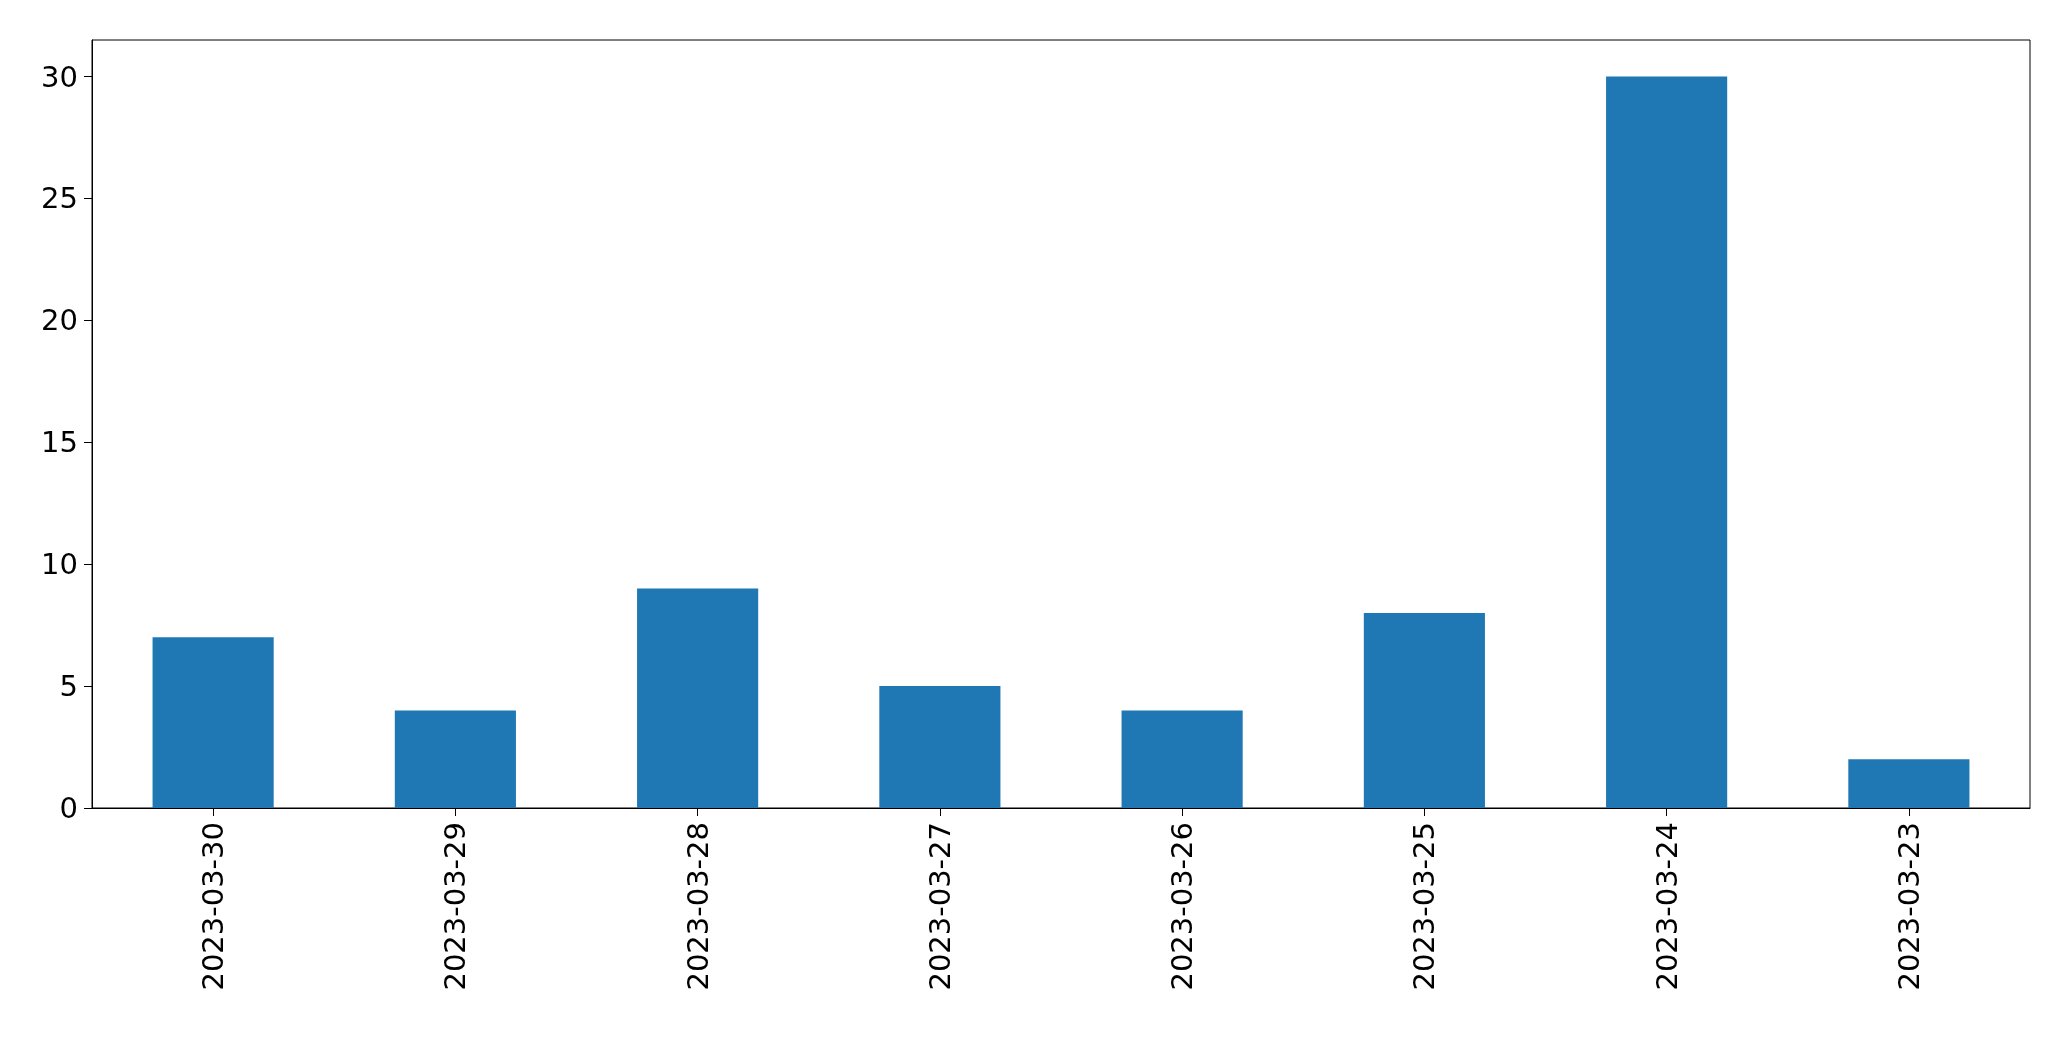 This screenshot has width=2071, height=1061. I want to click on y-tick-label: 5, so click(68, 686).